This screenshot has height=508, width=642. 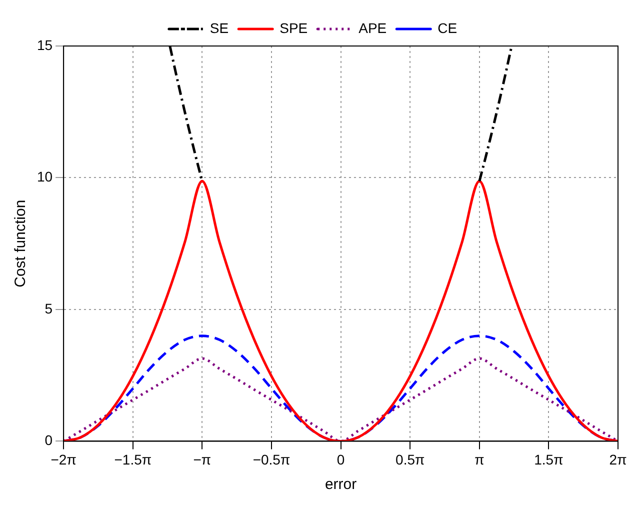 I want to click on x-tick-label: −1.5π, so click(x=133, y=459).